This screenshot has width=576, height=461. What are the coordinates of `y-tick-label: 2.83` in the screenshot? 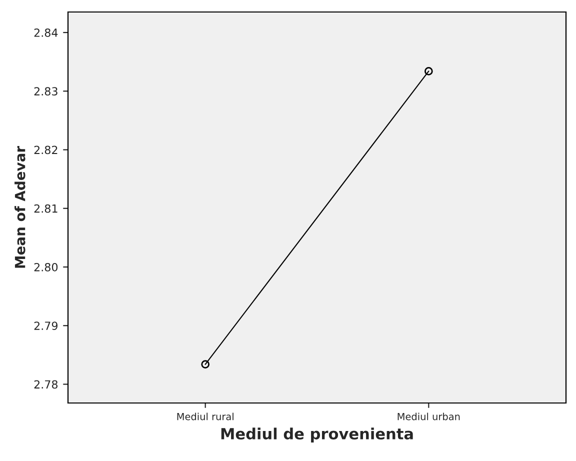 It's located at (46, 91).